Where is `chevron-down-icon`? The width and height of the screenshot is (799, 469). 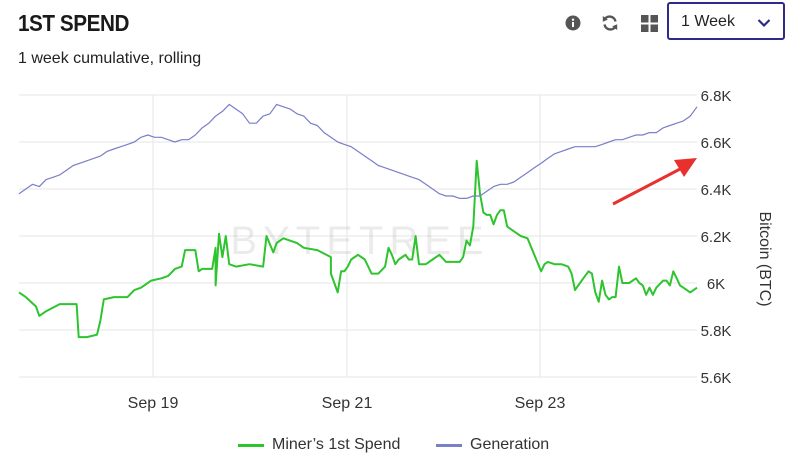 chevron-down-icon is located at coordinates (764, 24).